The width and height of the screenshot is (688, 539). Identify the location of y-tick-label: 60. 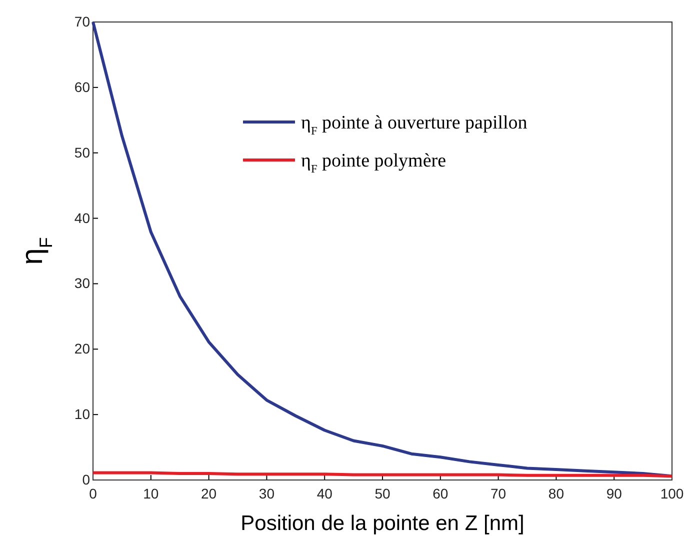
(82, 86).